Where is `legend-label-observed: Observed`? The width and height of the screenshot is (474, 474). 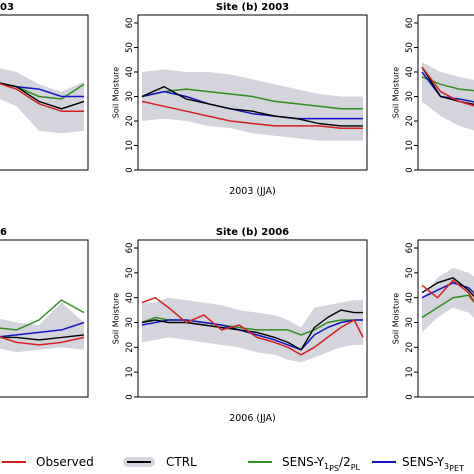
legend-label-observed: Observed is located at coordinates (65, 462).